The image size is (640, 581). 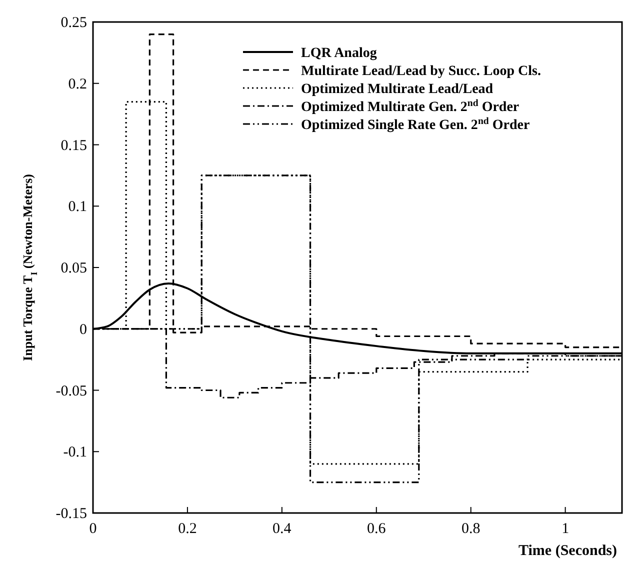 What do you see at coordinates (397, 89) in the screenshot?
I see `legend-label: Optimized Multirate Lead/Lead` at bounding box center [397, 89].